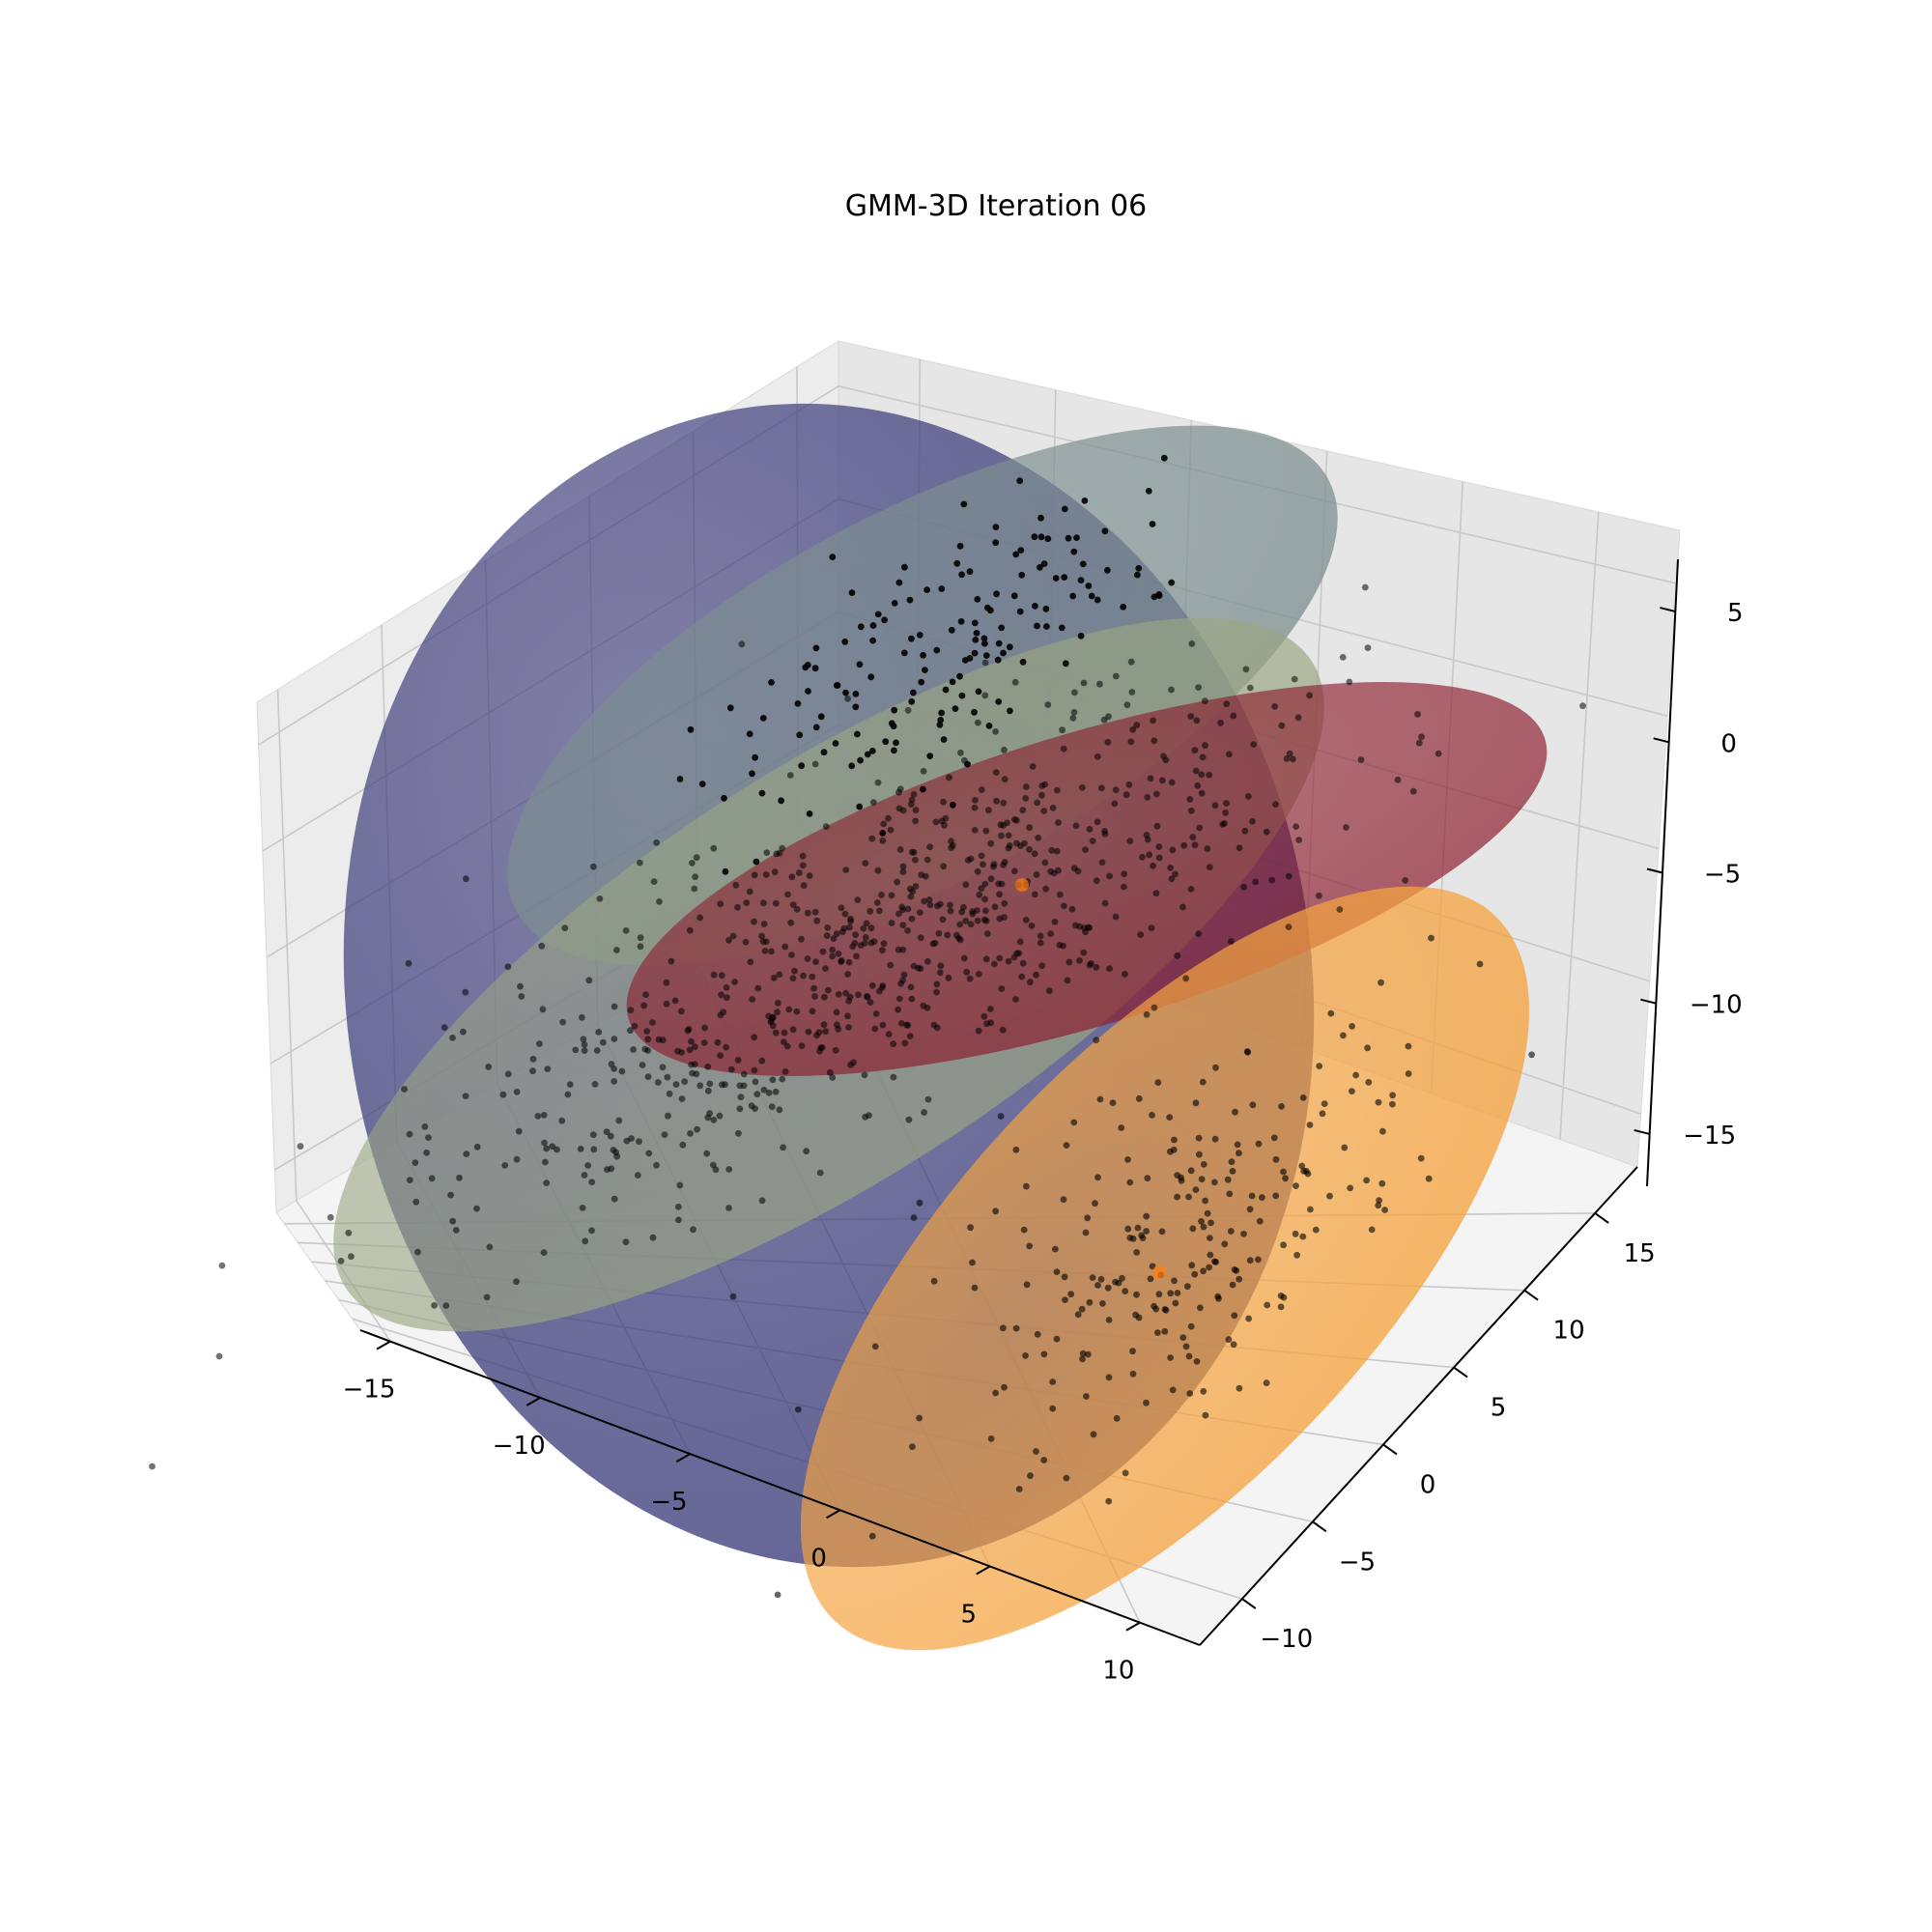 The width and height of the screenshot is (1932, 1932). Describe the element at coordinates (1640, 1253) in the screenshot. I see `y-tick-label: 15` at that location.